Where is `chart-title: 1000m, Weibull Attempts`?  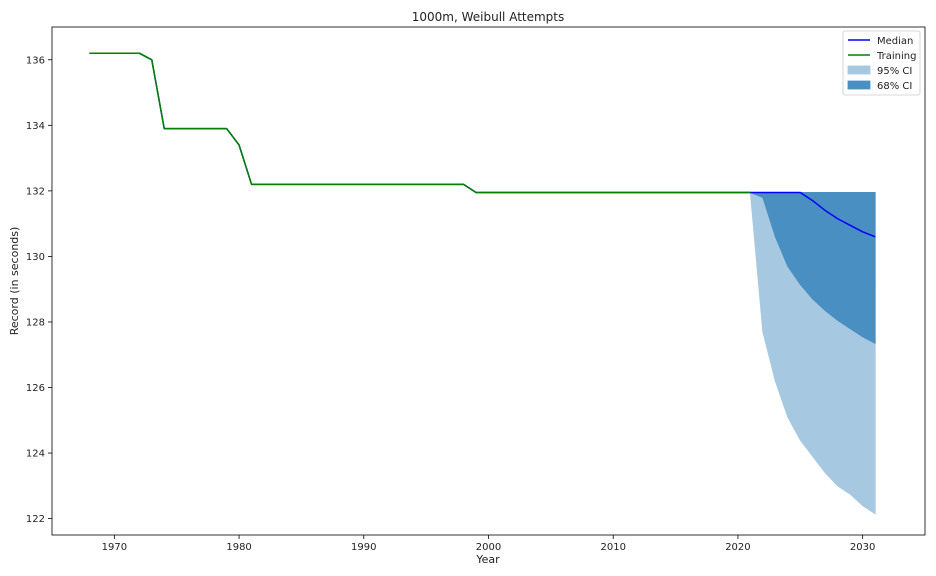 chart-title: 1000m, Weibull Attempts is located at coordinates (488, 17).